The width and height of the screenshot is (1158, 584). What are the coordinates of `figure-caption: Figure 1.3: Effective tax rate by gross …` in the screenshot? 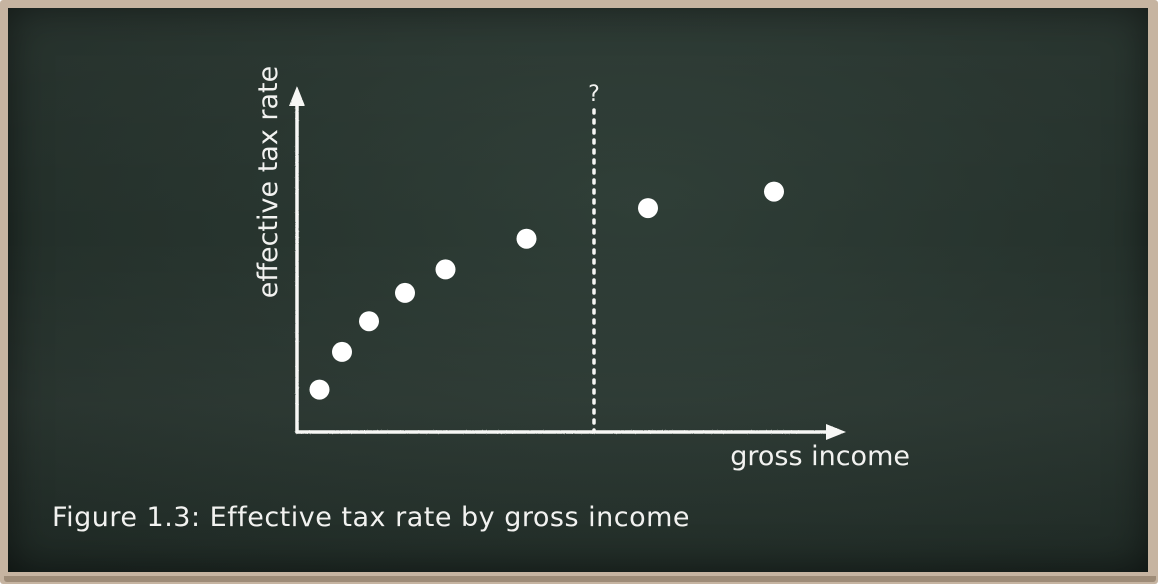 It's located at (371, 517).